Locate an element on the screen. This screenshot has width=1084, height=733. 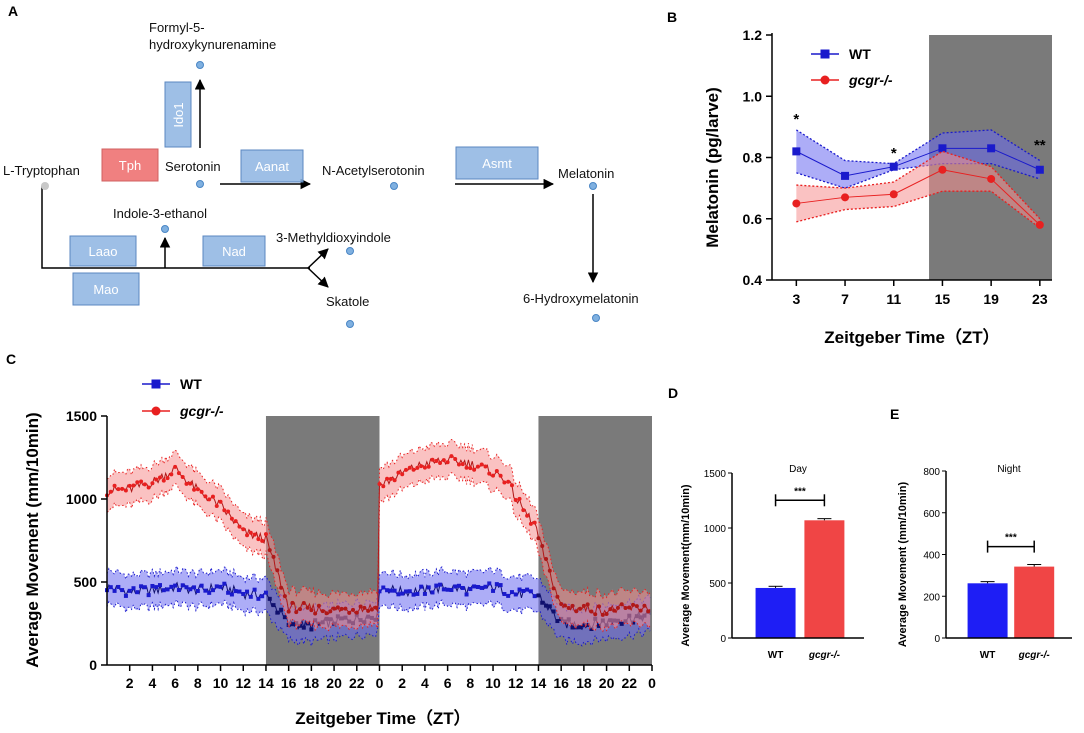
x-tick-label: 2 is located at coordinates (130, 683).